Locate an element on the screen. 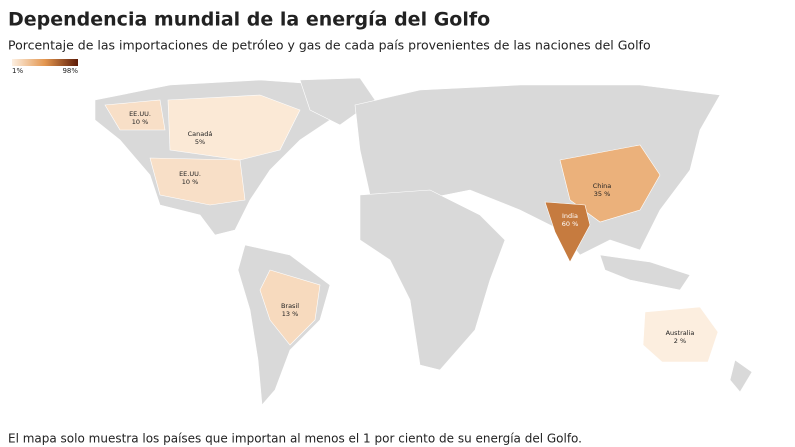  country-value: 35 % is located at coordinates (602, 194).